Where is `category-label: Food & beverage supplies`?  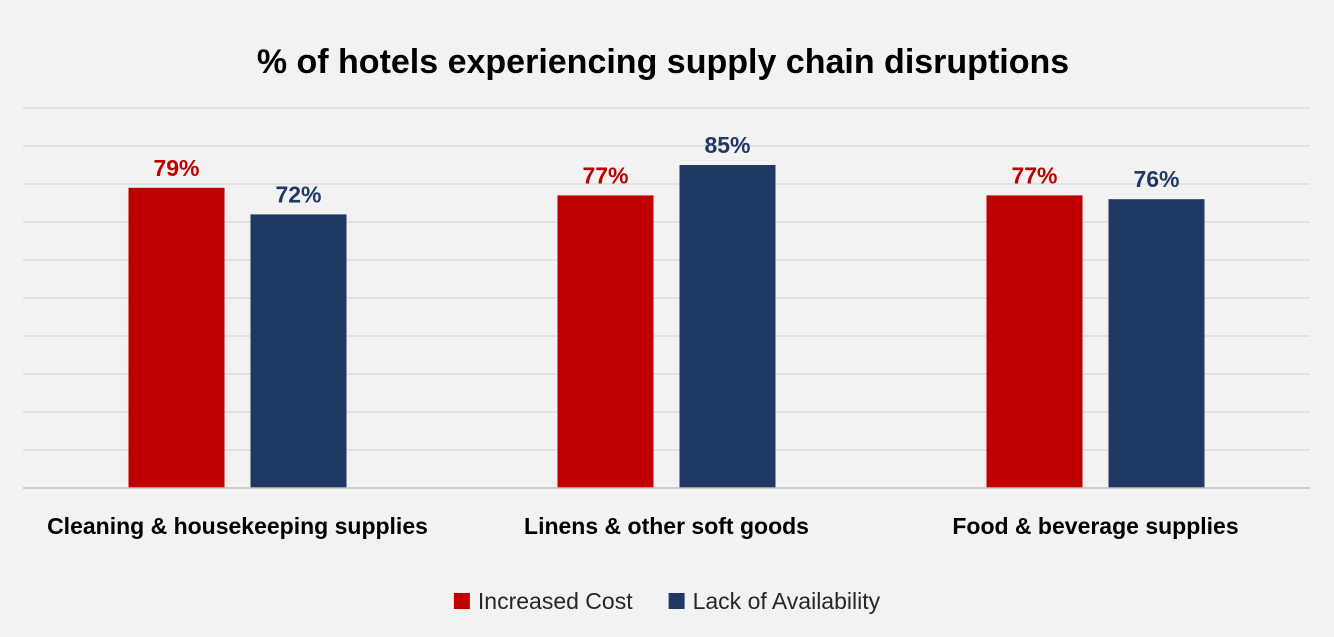
category-label: Food & beverage supplies is located at coordinates (1095, 526).